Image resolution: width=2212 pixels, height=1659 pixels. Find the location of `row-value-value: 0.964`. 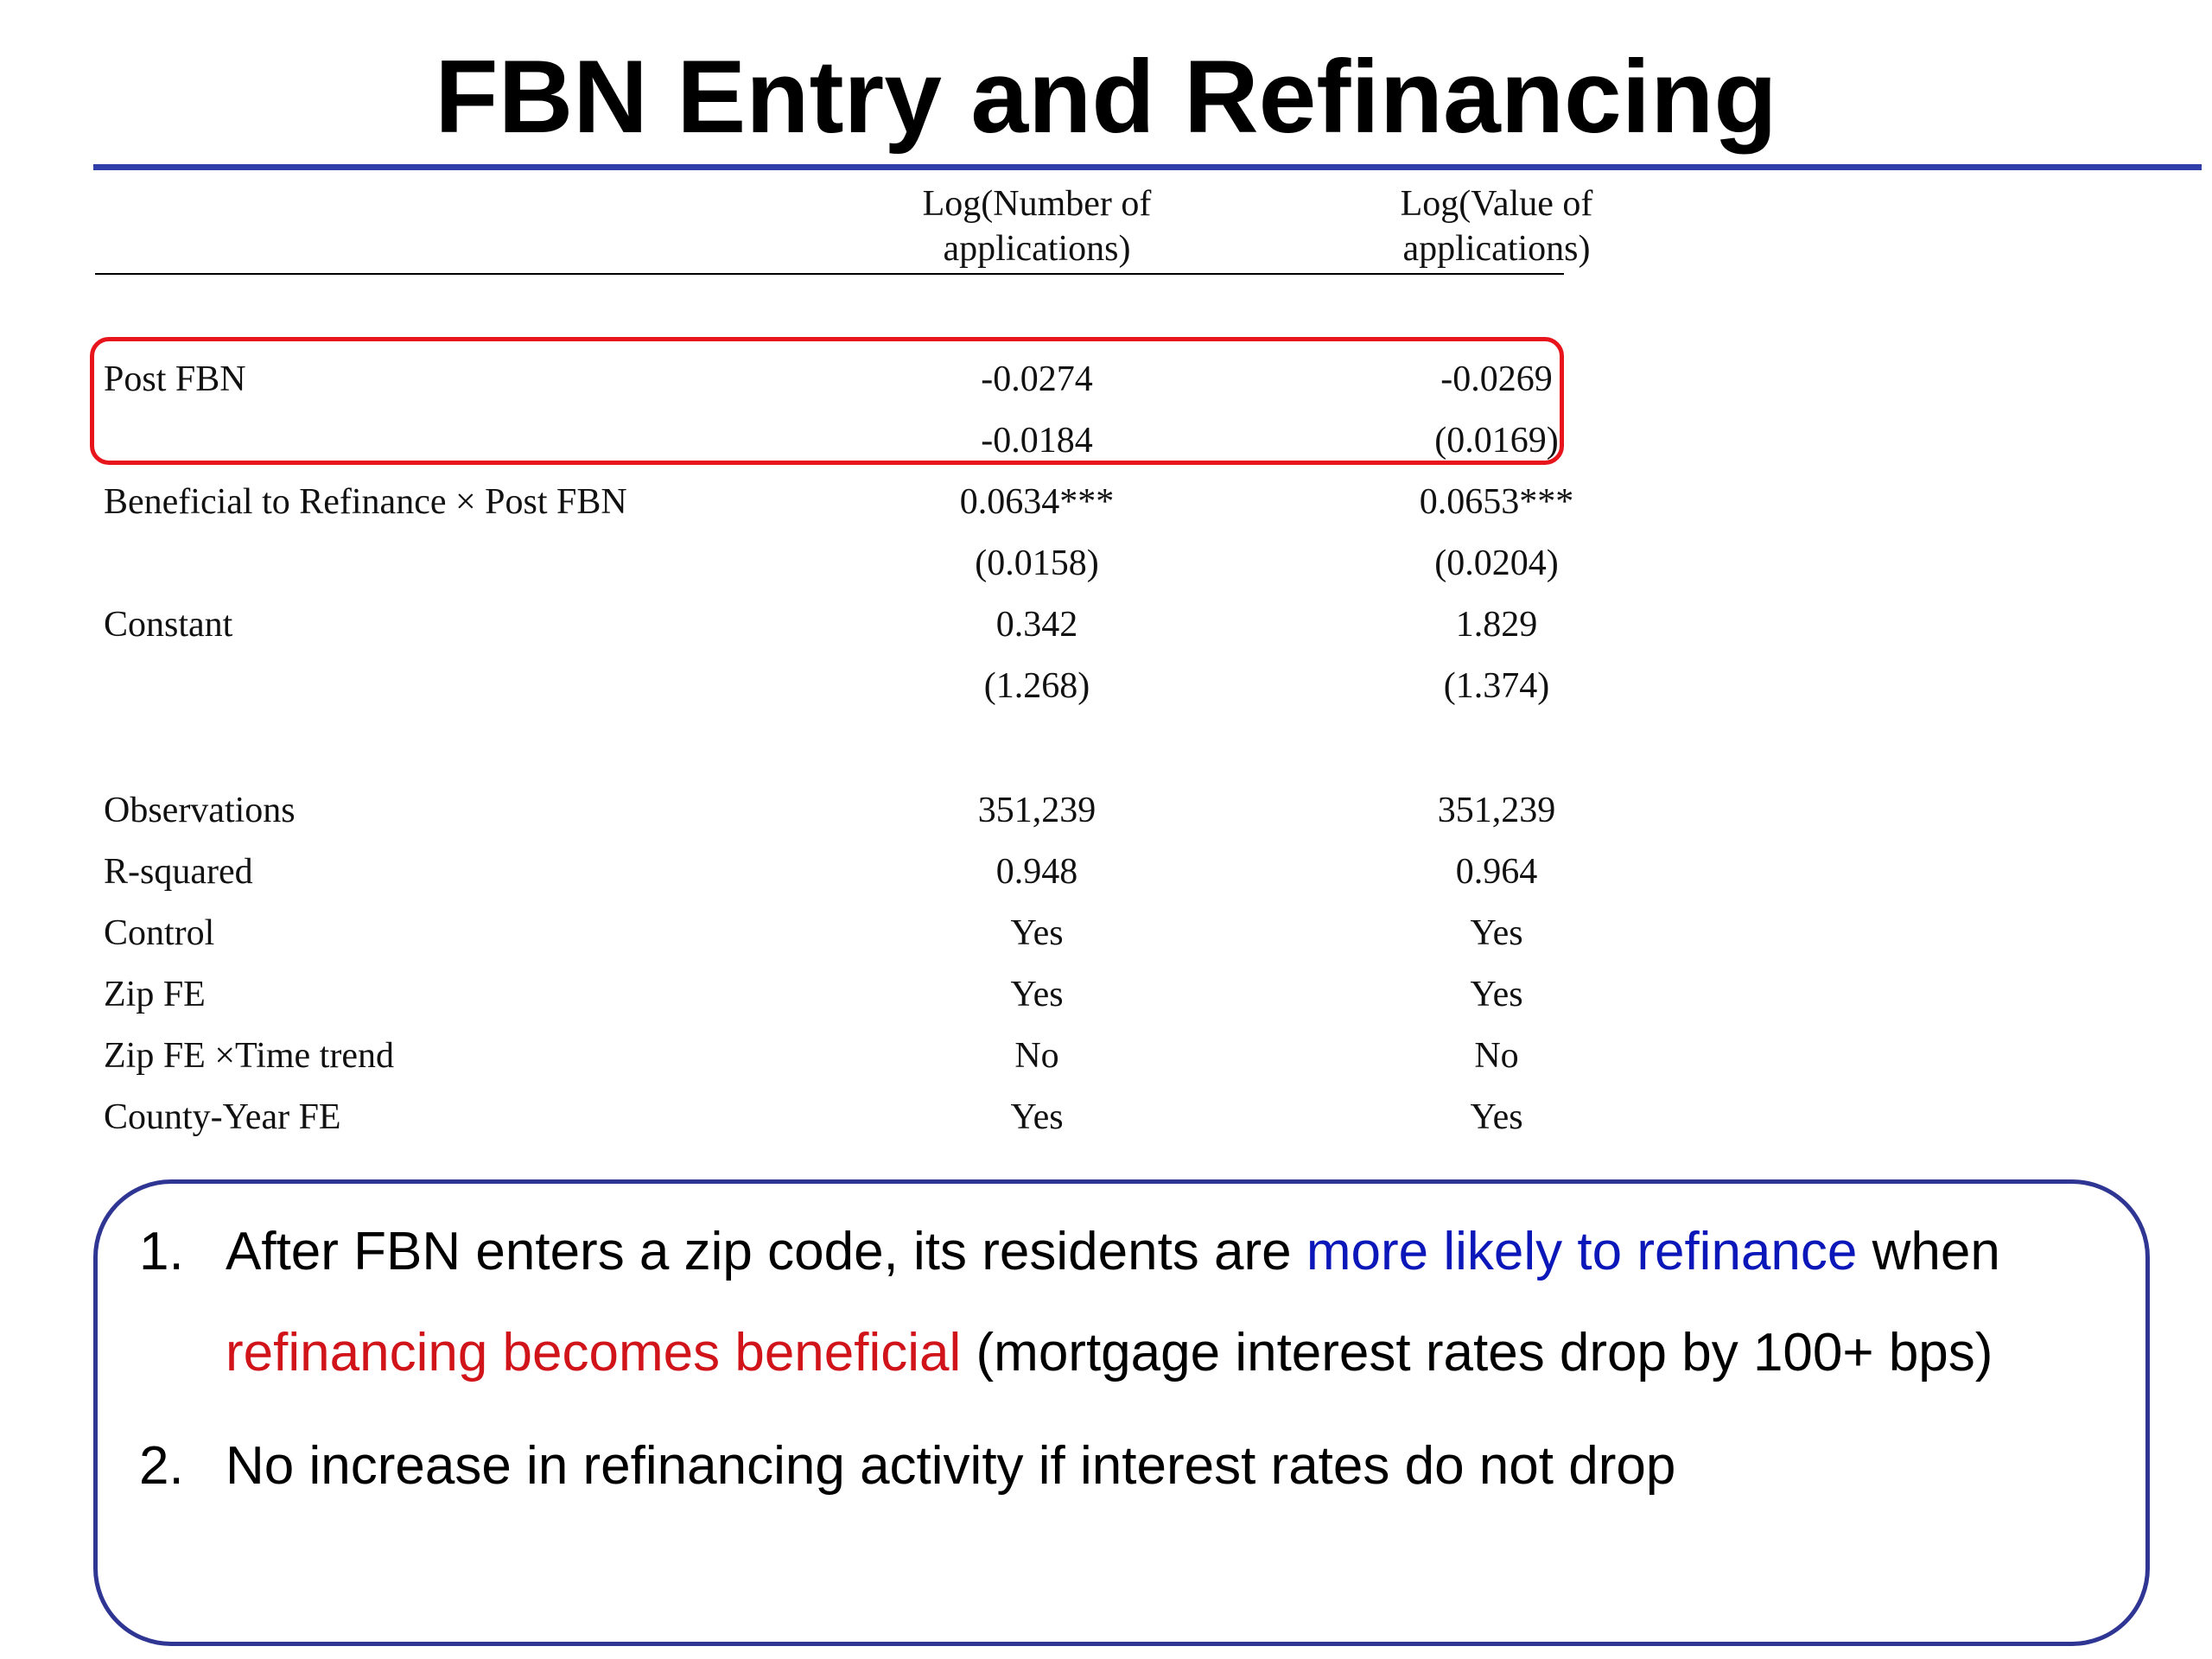

row-value-value: 0.964 is located at coordinates (1496, 872).